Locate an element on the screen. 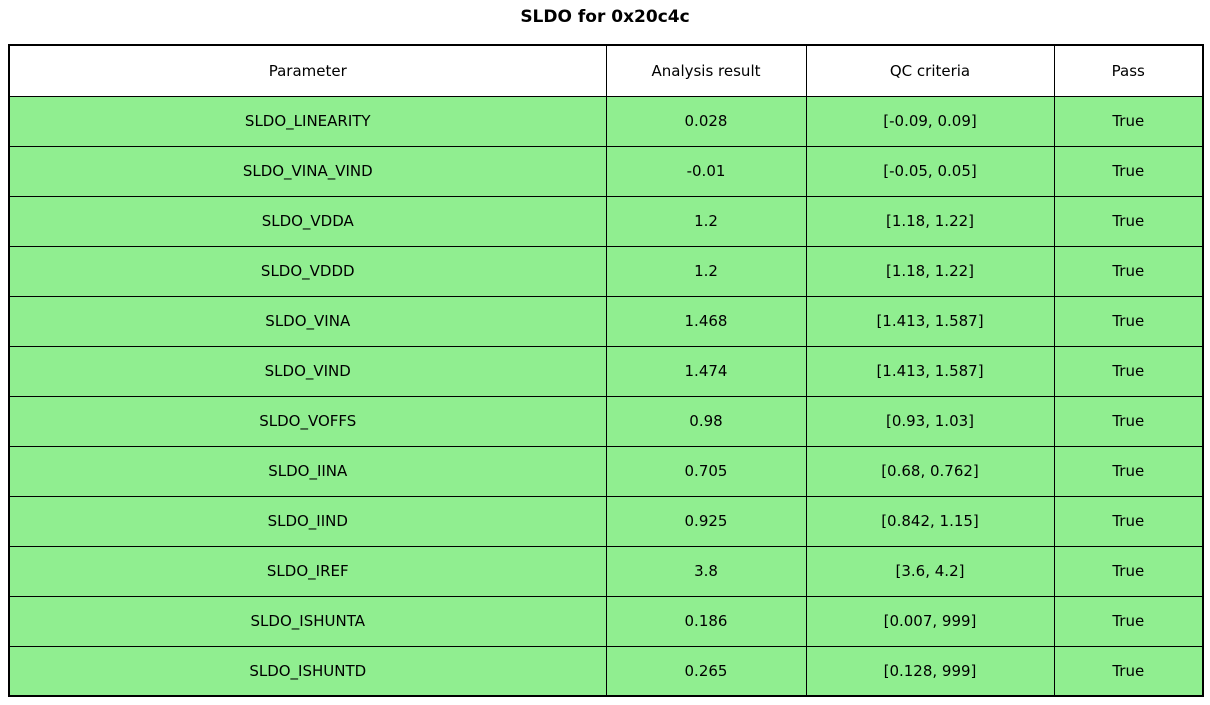 This screenshot has width=1210, height=705. cell-parameter: SLDO_VDDA is located at coordinates (307, 221).